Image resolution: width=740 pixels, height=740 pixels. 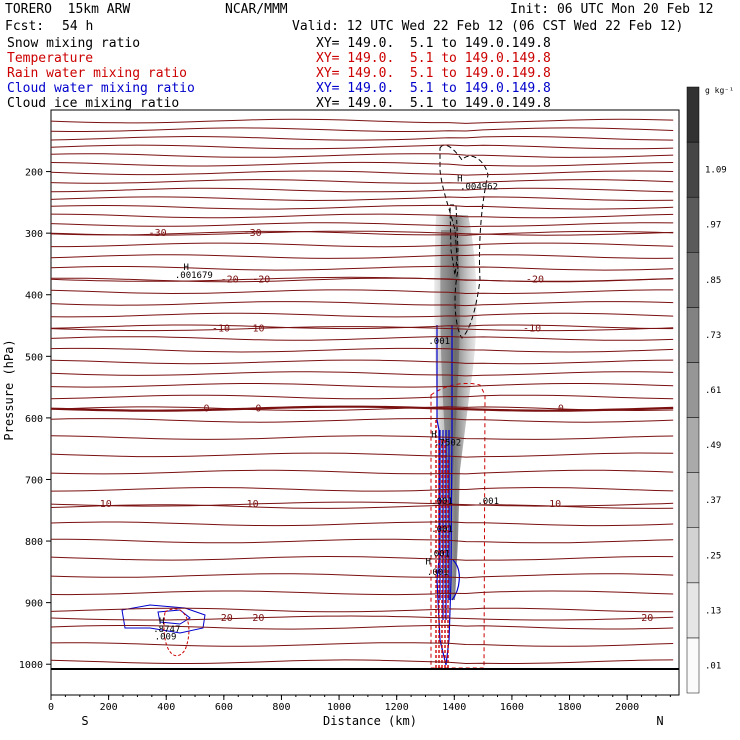 I want to click on x-tick-label: 800, so click(x=281, y=707).